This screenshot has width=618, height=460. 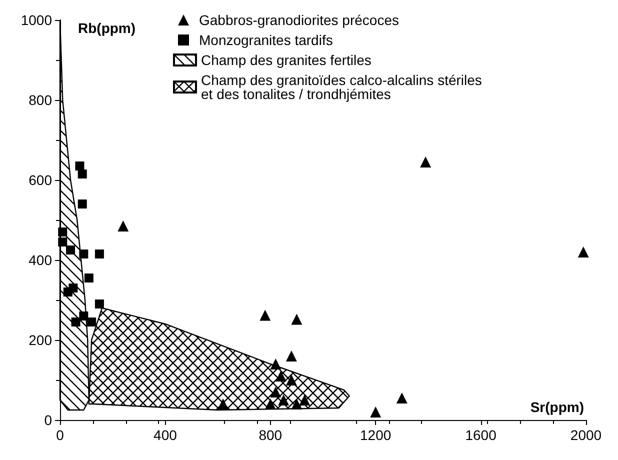 What do you see at coordinates (299, 20) in the screenshot?
I see `legend-label: Gabbros-granodiorites précoces` at bounding box center [299, 20].